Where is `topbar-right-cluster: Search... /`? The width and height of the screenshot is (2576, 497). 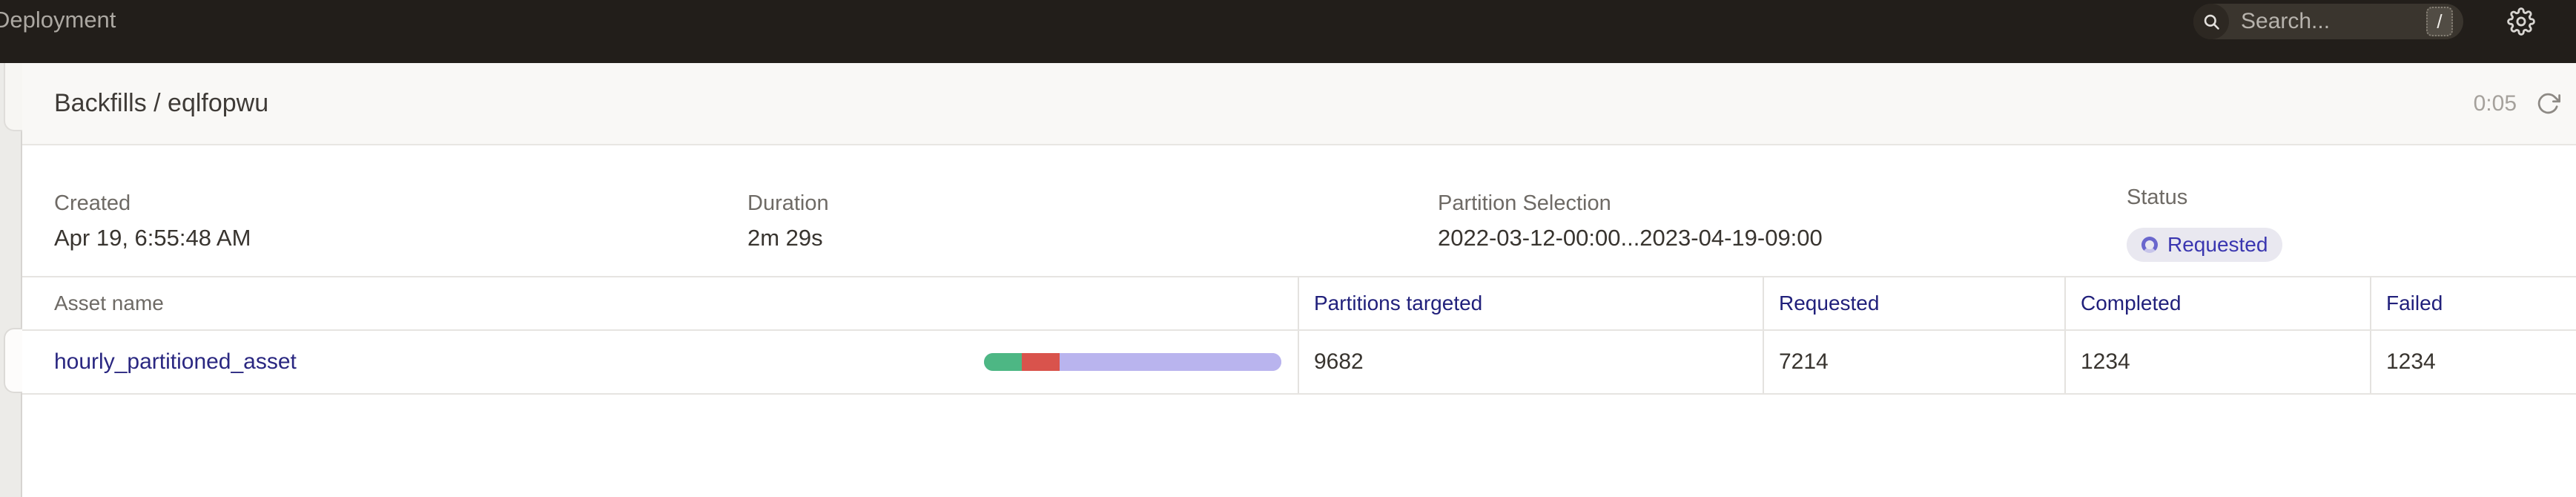 topbar-right-cluster: Search... / is located at coordinates (2367, 21).